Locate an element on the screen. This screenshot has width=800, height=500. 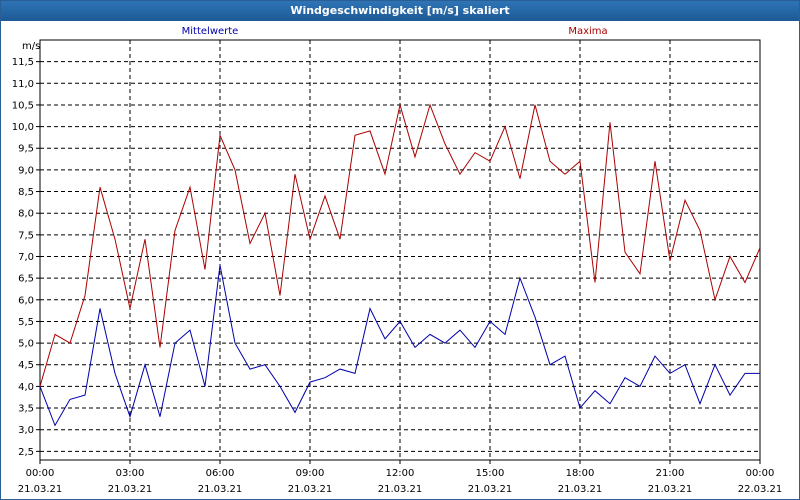
x-tick-time: 06:00 is located at coordinates (220, 473).